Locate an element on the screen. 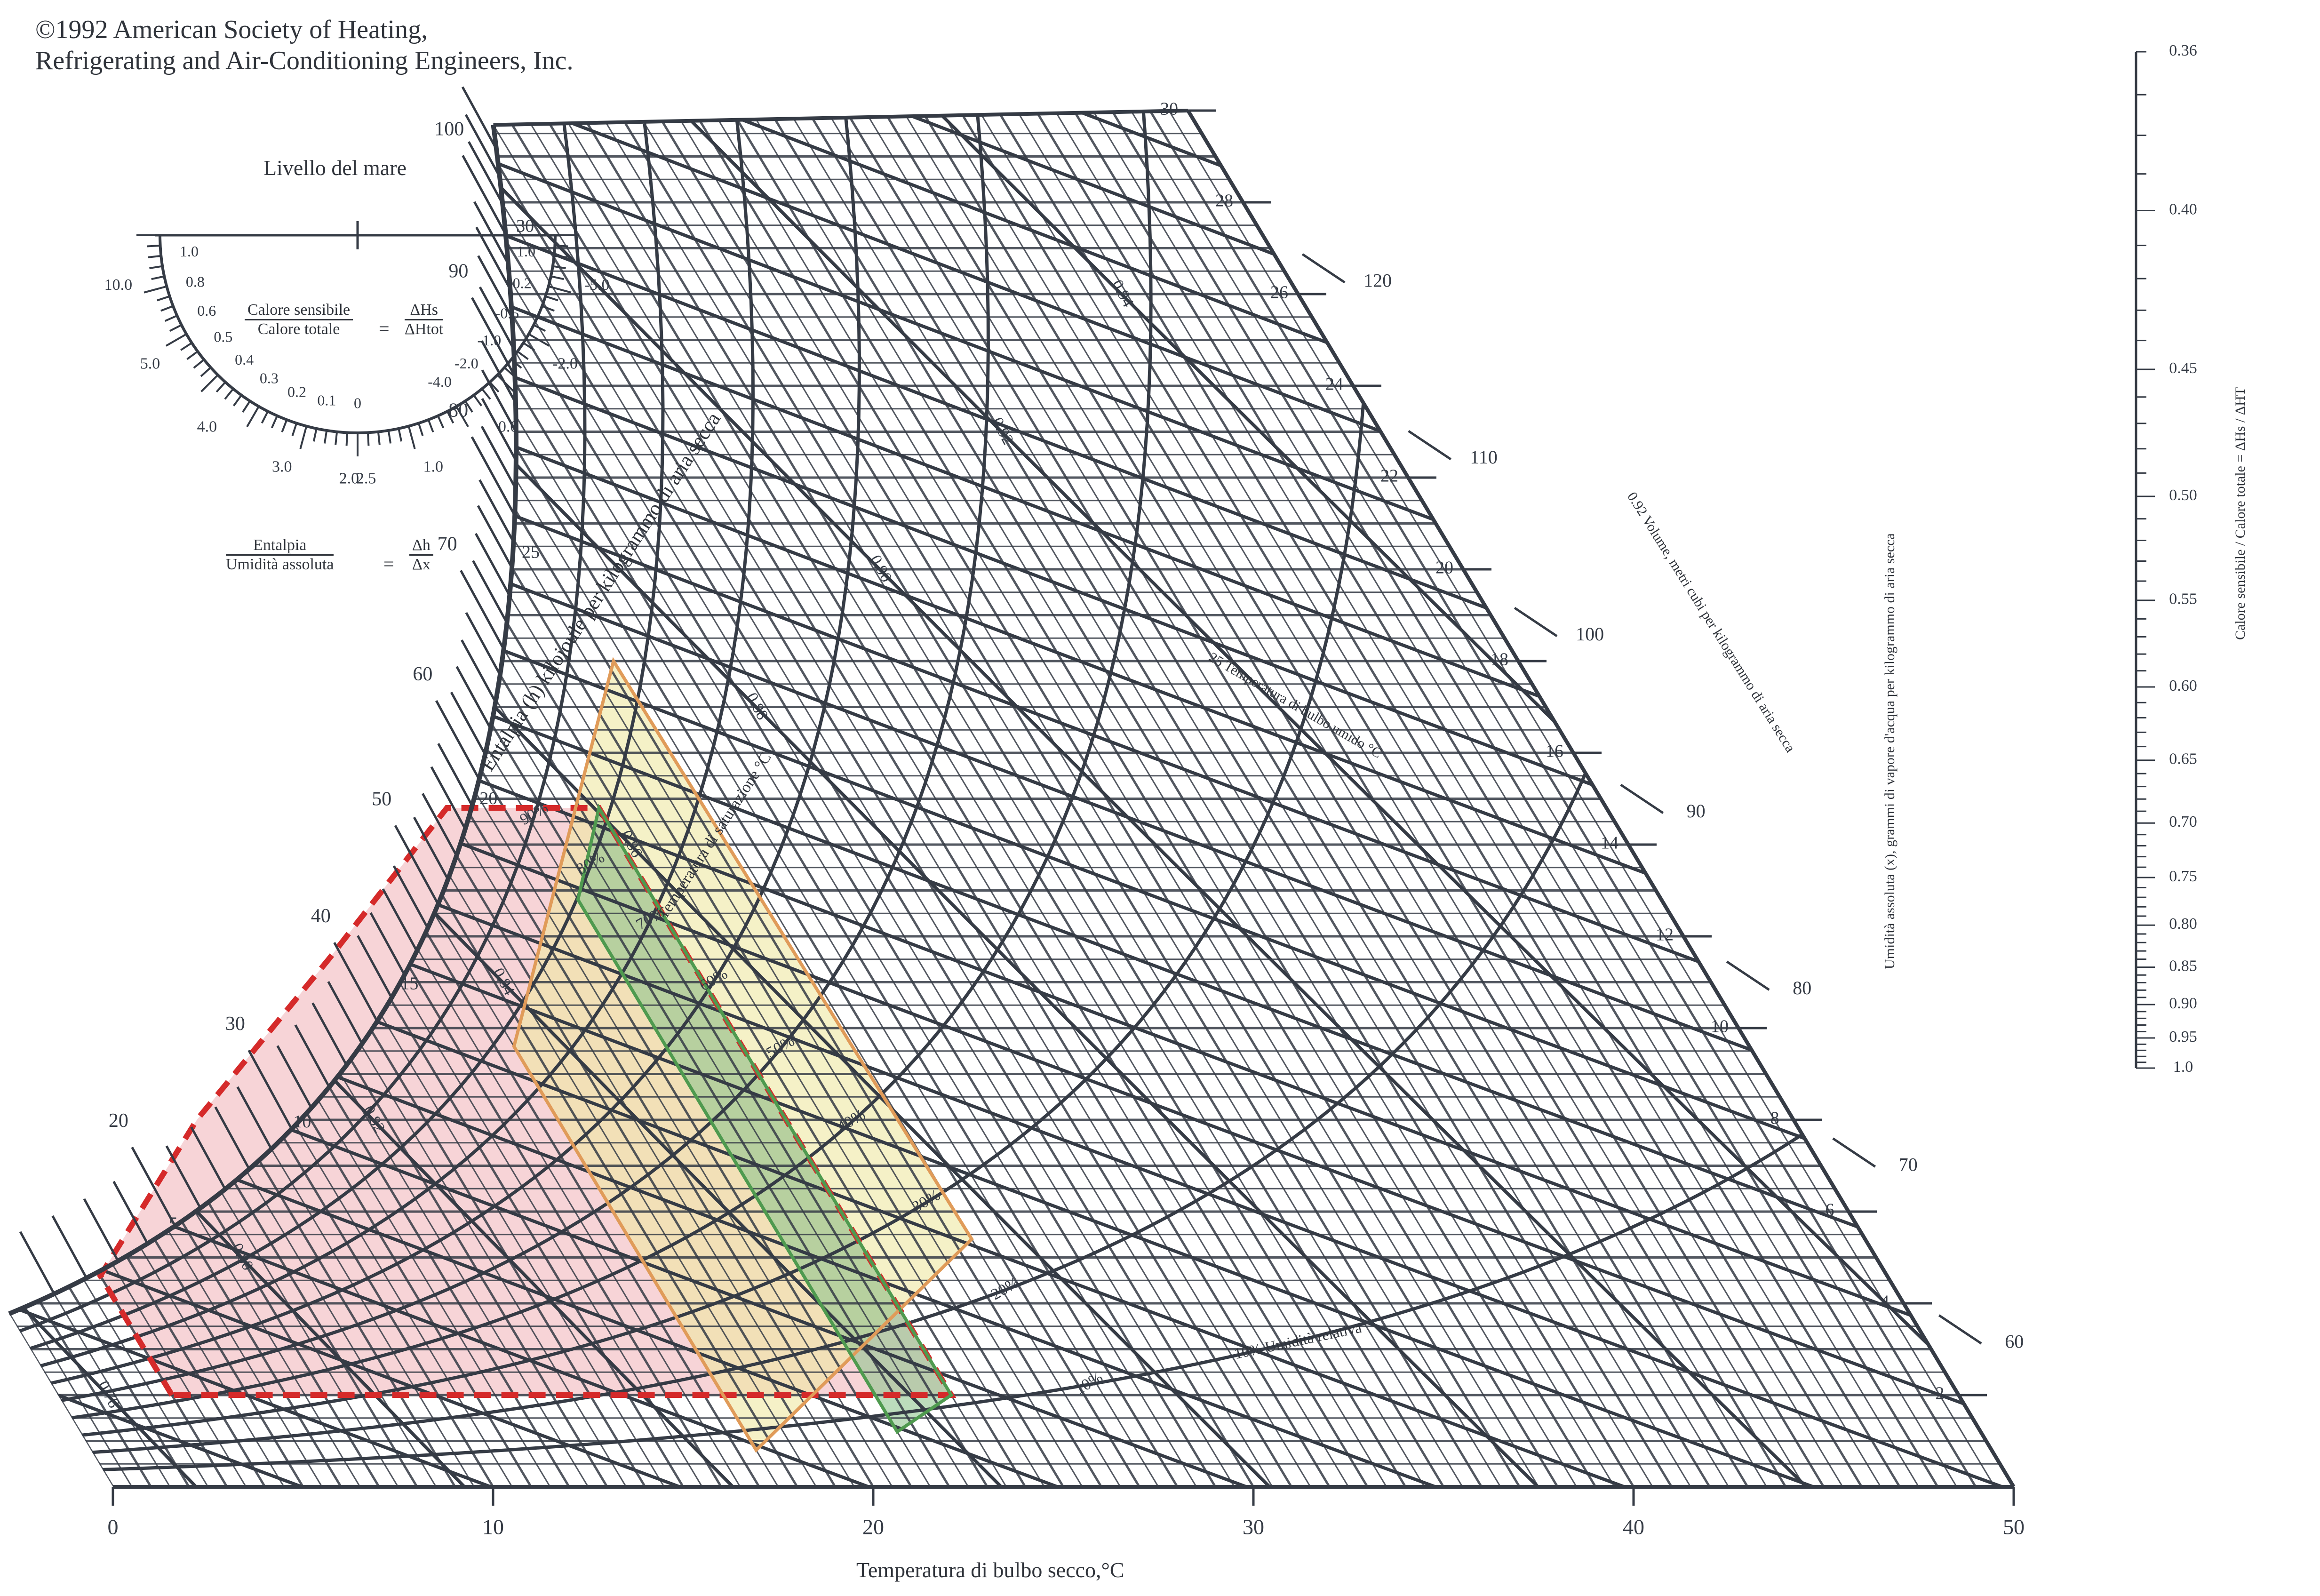 The width and height of the screenshot is (2320, 1596). shr-fraction: Calore sensibile Calore totale is located at coordinates (299, 319).